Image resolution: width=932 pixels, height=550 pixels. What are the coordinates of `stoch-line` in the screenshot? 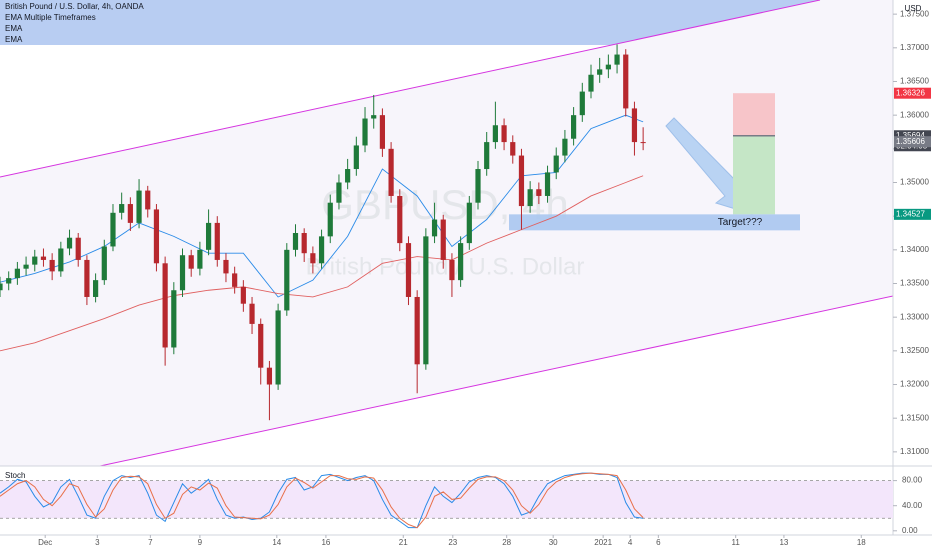 It's located at (322, 500).